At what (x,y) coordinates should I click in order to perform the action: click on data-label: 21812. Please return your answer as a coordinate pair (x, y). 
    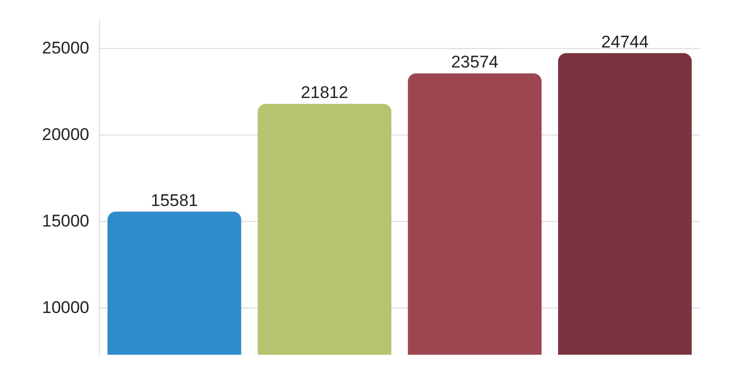
    Looking at the image, I should click on (324, 92).